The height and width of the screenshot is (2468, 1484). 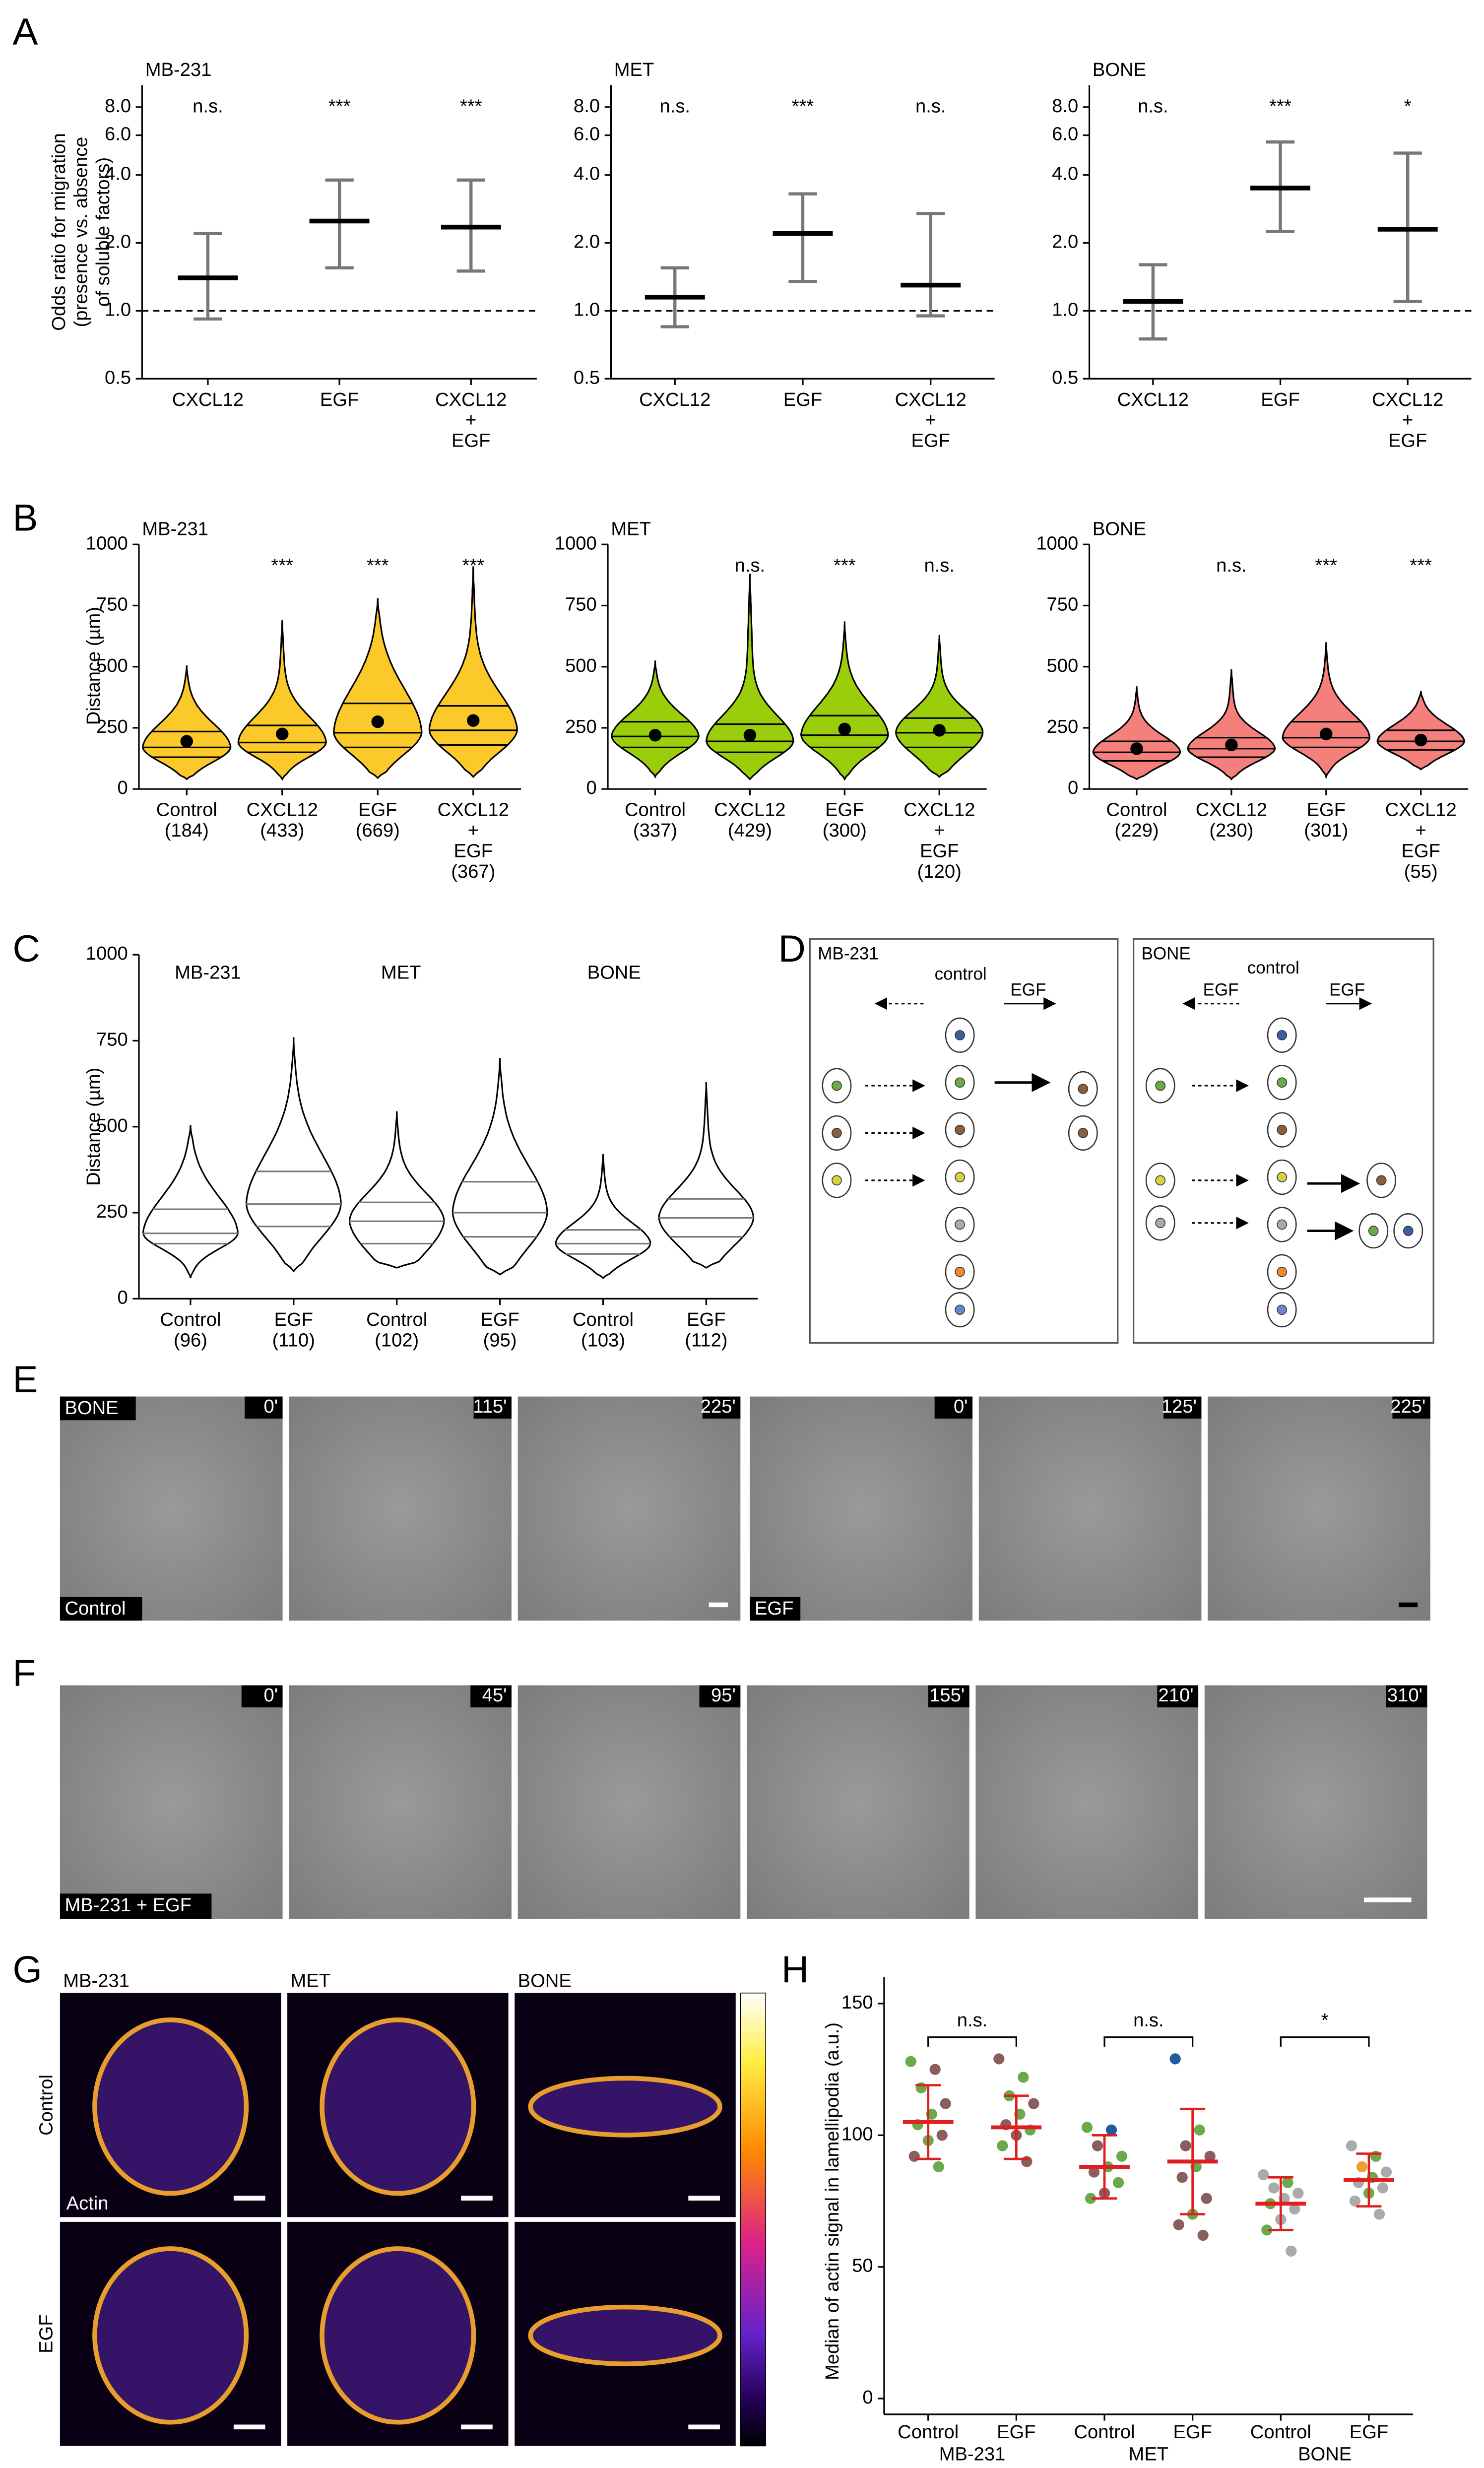 I want to click on x-tick-label: (669), so click(x=378, y=830).